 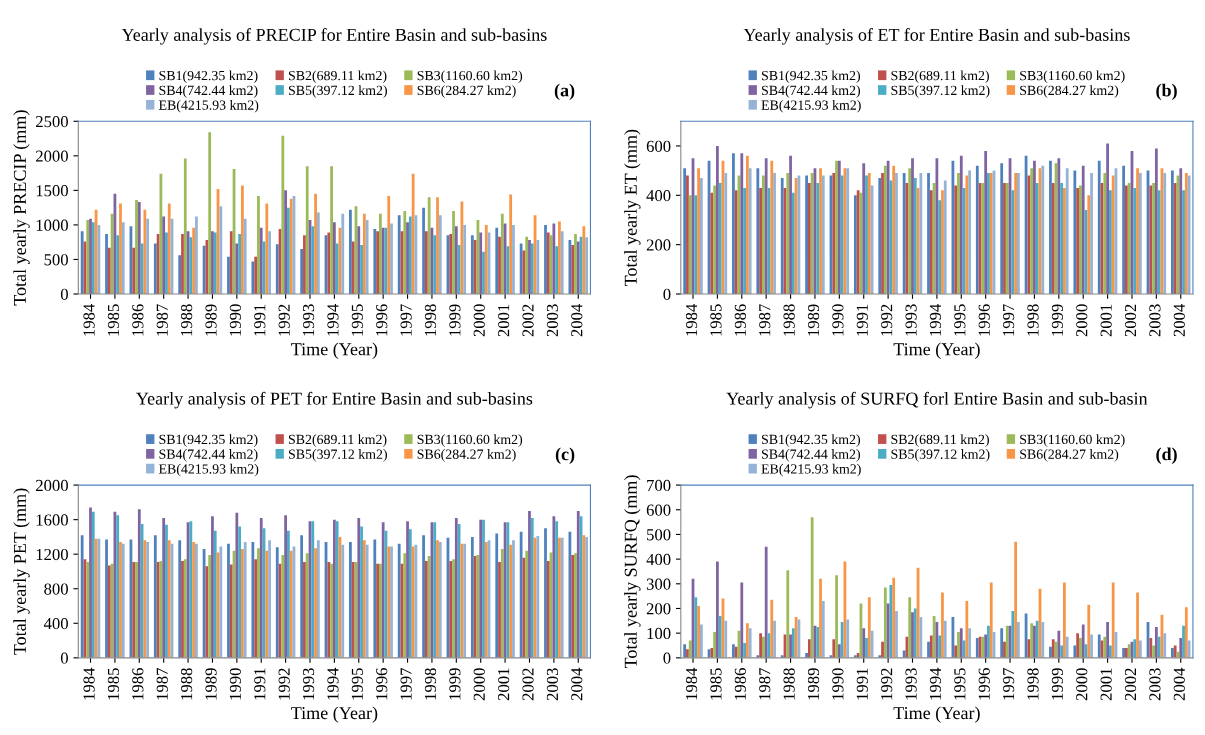 I want to click on text: (d), so click(x=1166, y=455).